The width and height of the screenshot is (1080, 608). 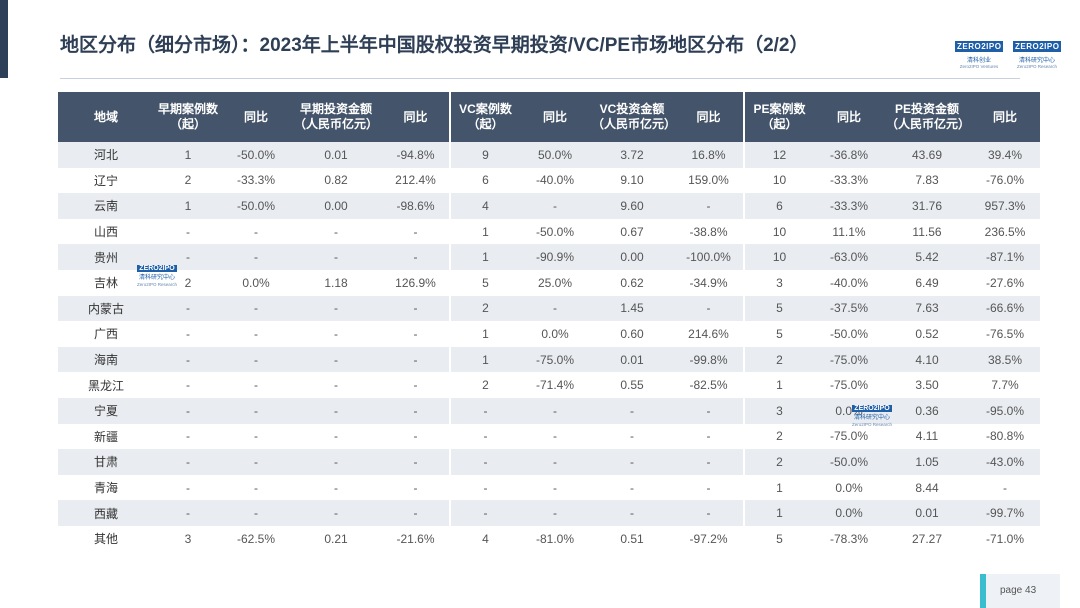 What do you see at coordinates (106, 462) in the screenshot?
I see `region-cell: 甘肃` at bounding box center [106, 462].